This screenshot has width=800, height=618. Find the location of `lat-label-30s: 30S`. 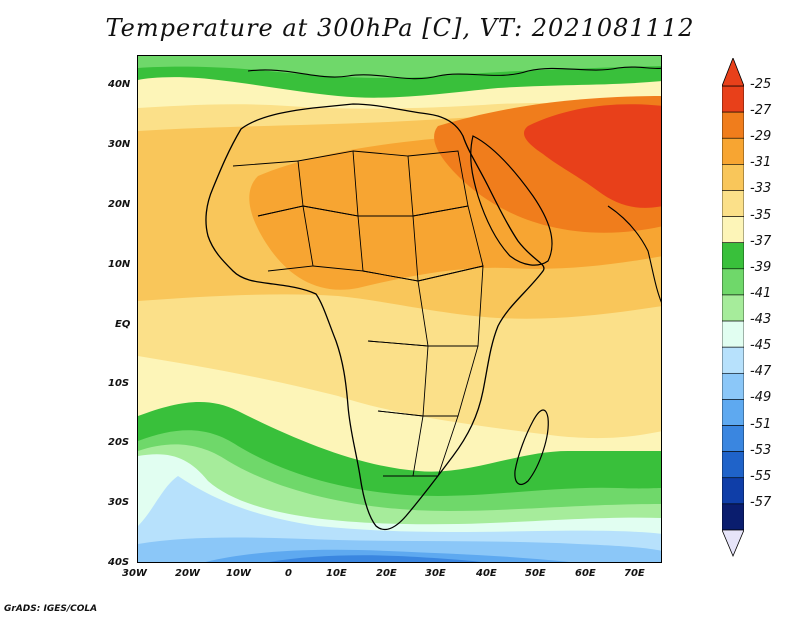

lat-label-30s: 30S is located at coordinates (119, 502).